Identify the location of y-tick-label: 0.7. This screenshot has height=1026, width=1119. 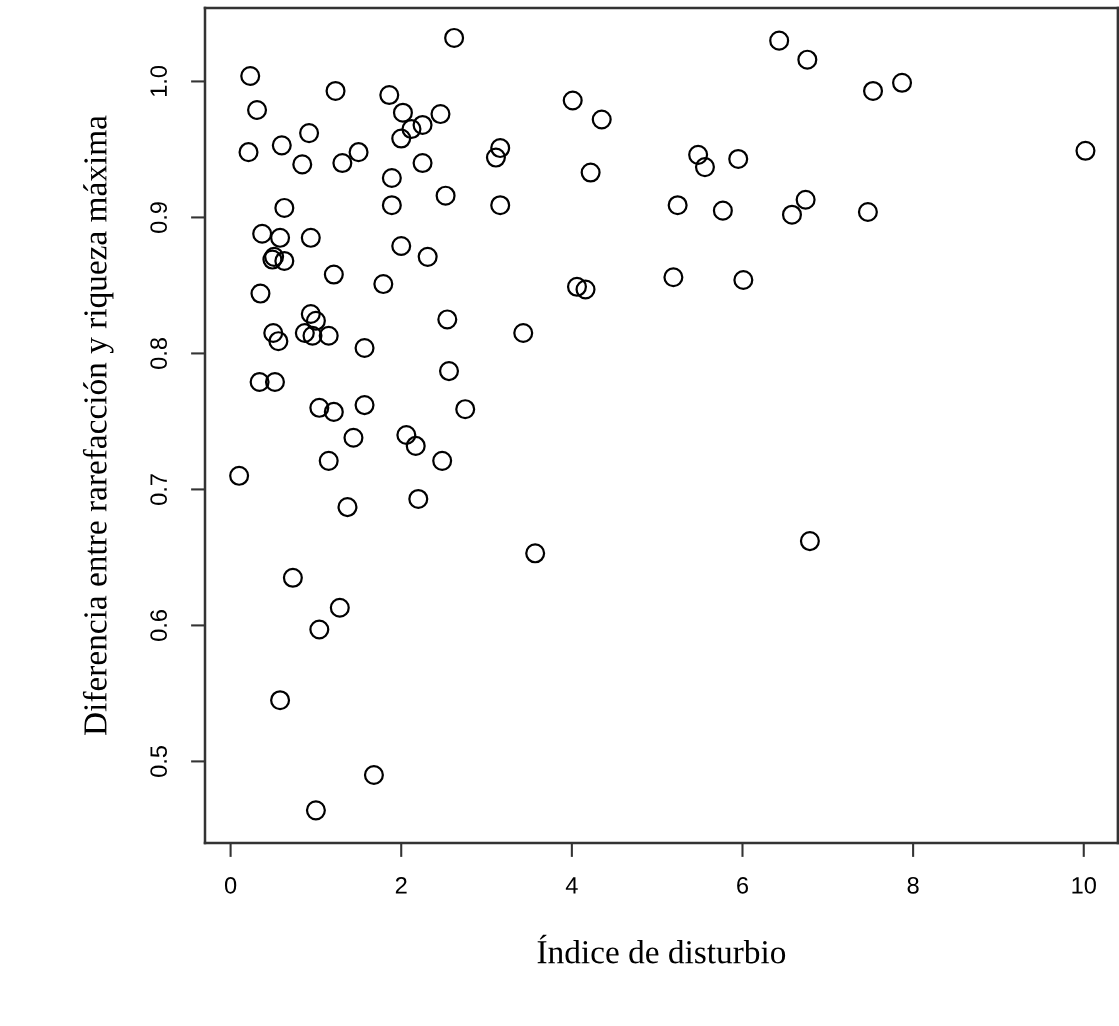
(158, 489).